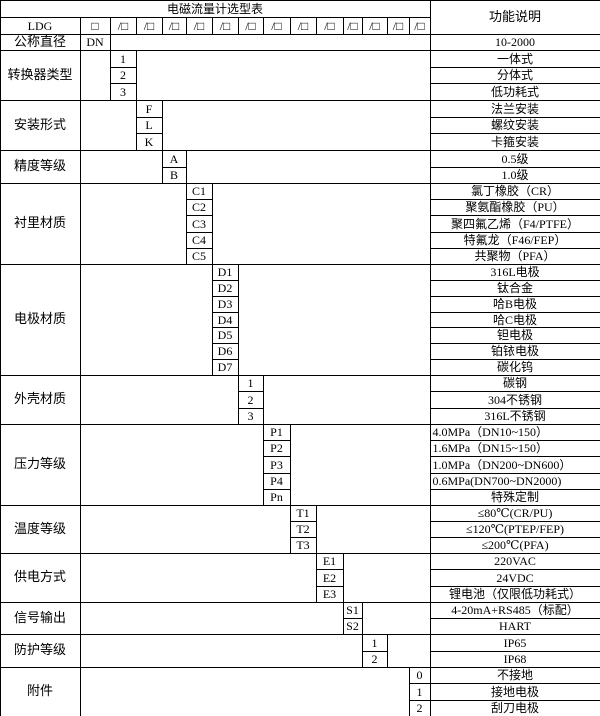 The image size is (600, 716). I want to click on option-function: 特氟龙（F46/FEP）, so click(514, 240).